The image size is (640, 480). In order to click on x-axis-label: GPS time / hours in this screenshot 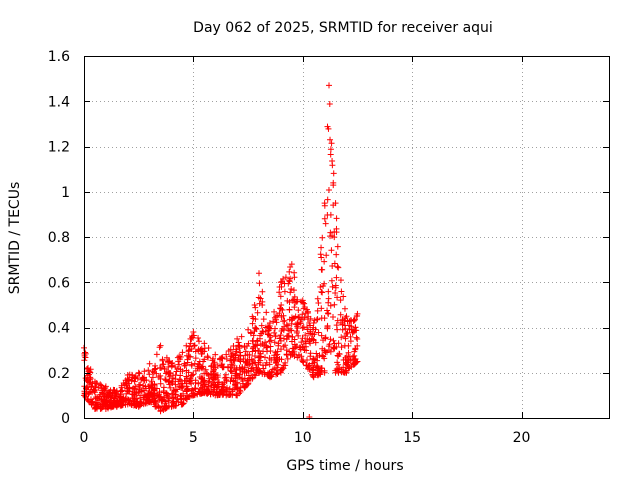, I will do `click(344, 466)`.